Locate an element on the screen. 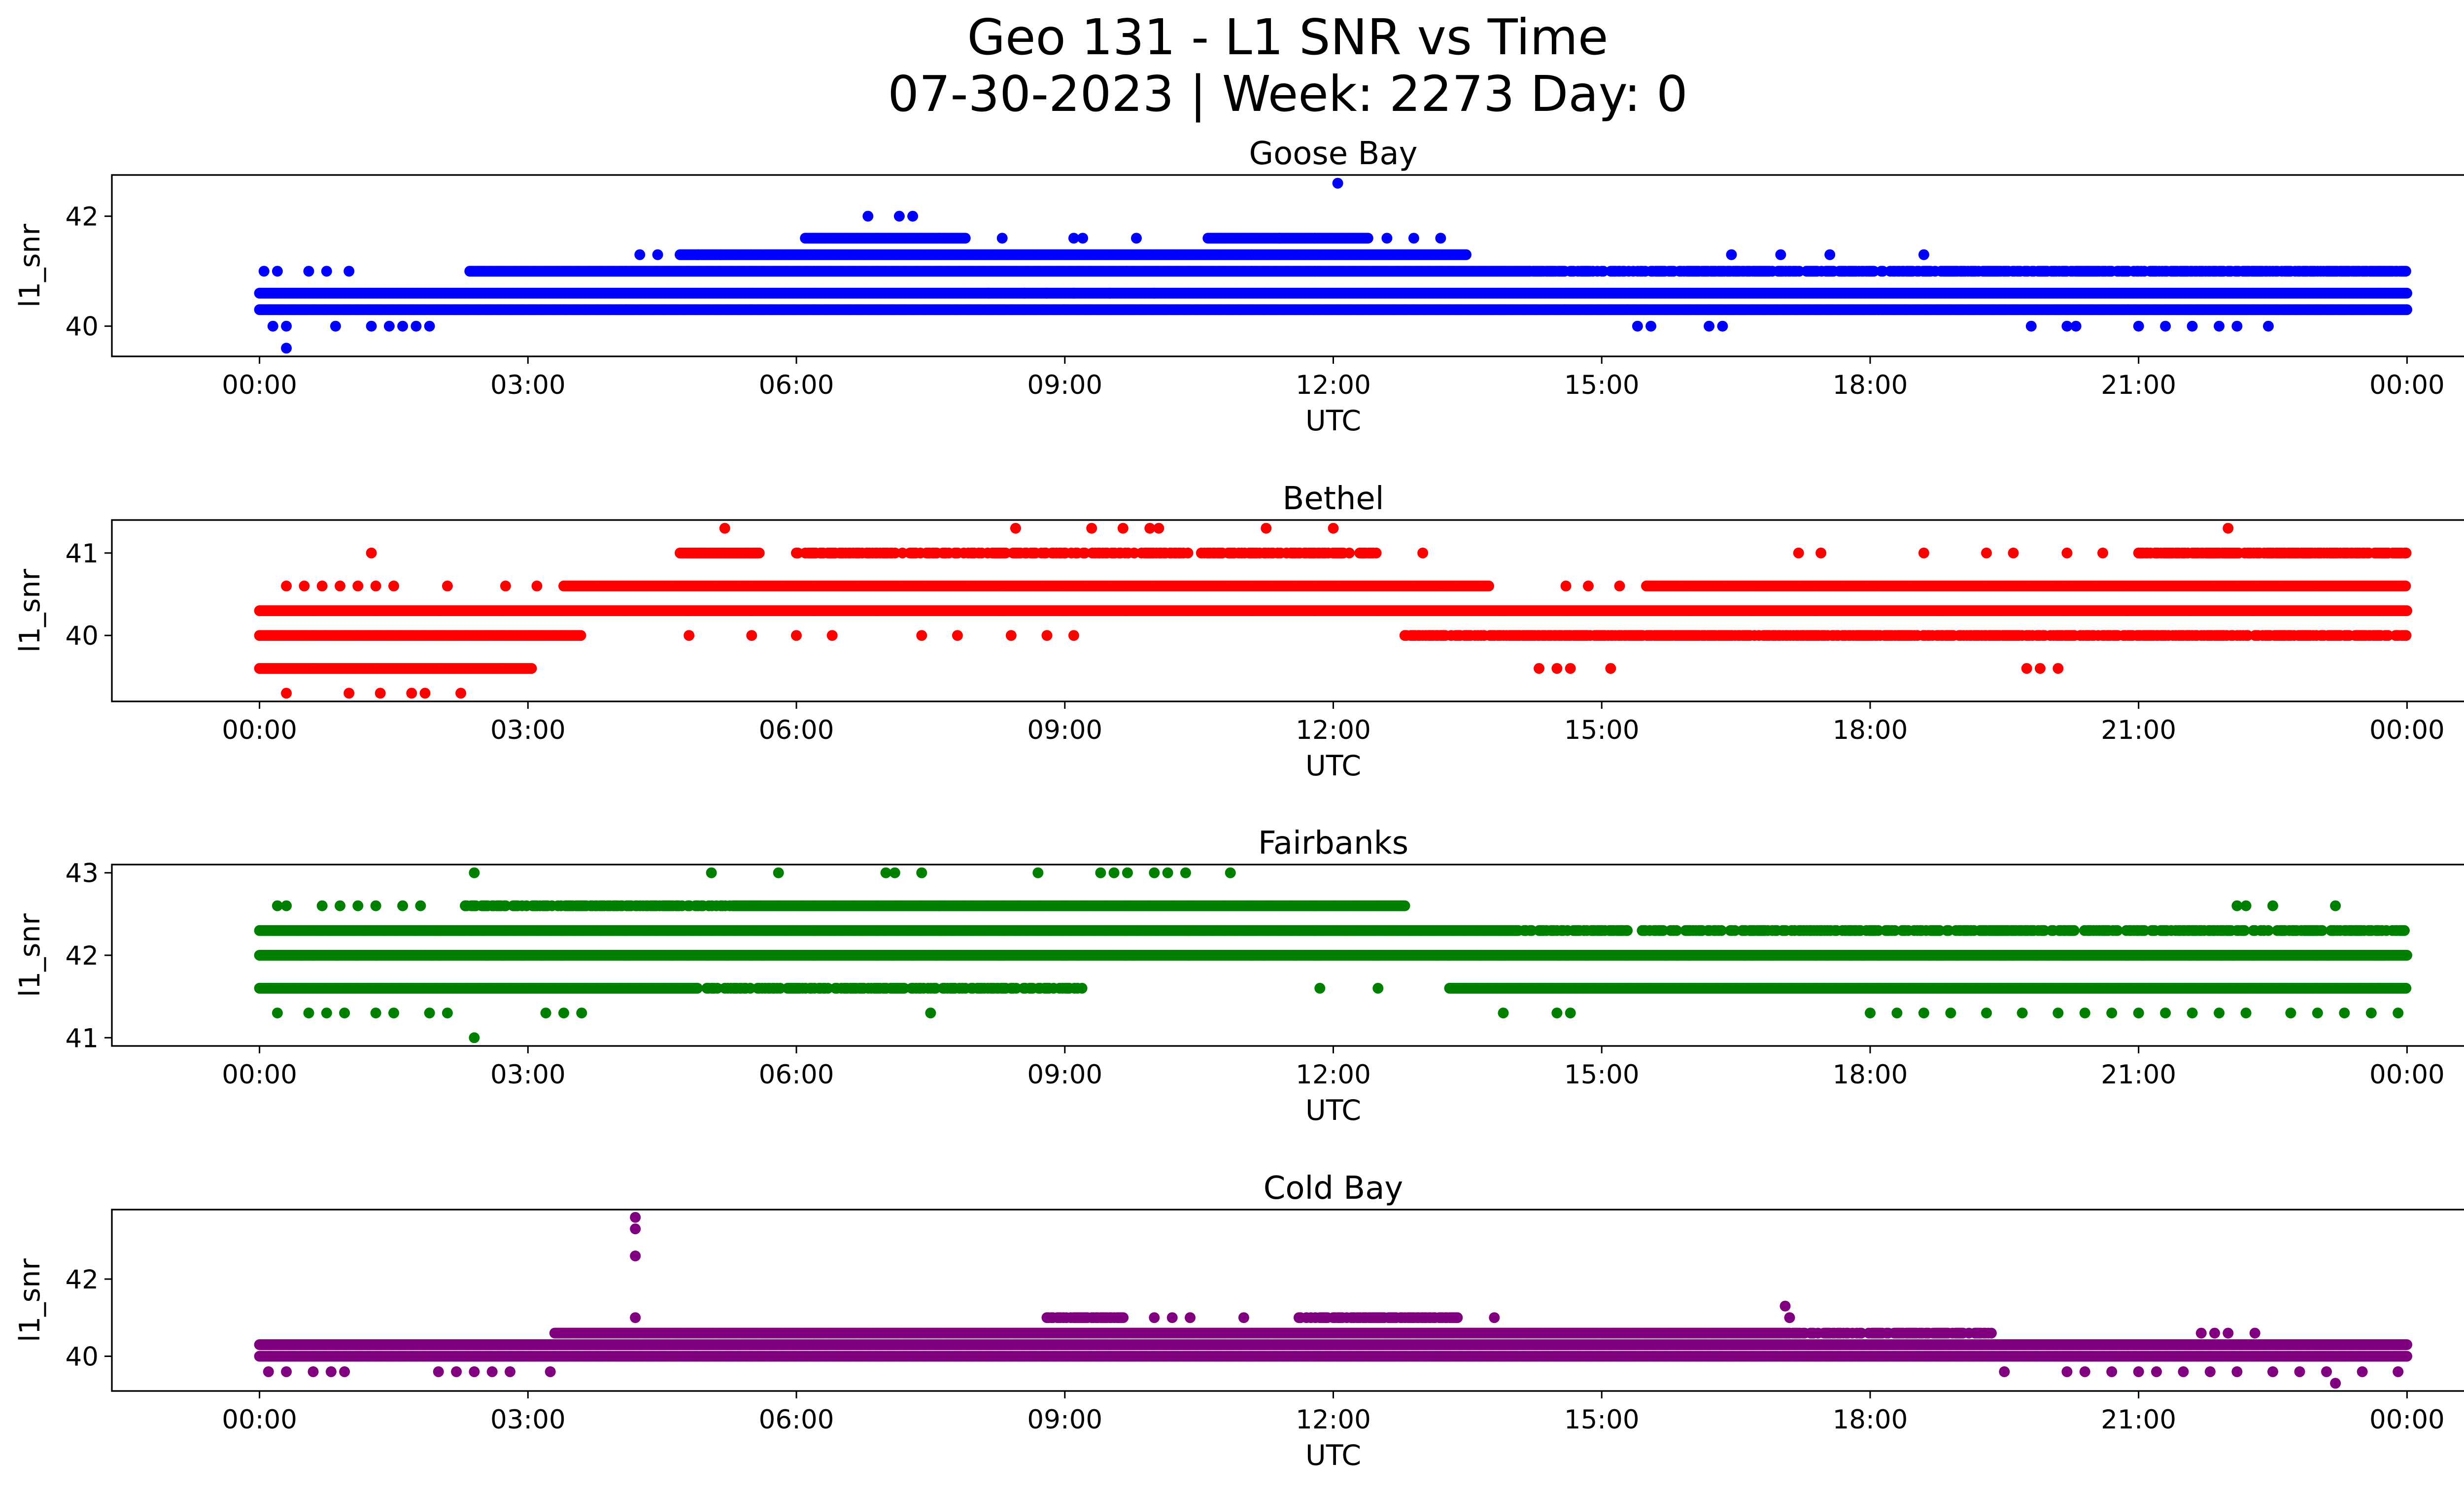  x-tick-label: 18:00 is located at coordinates (1870, 385).